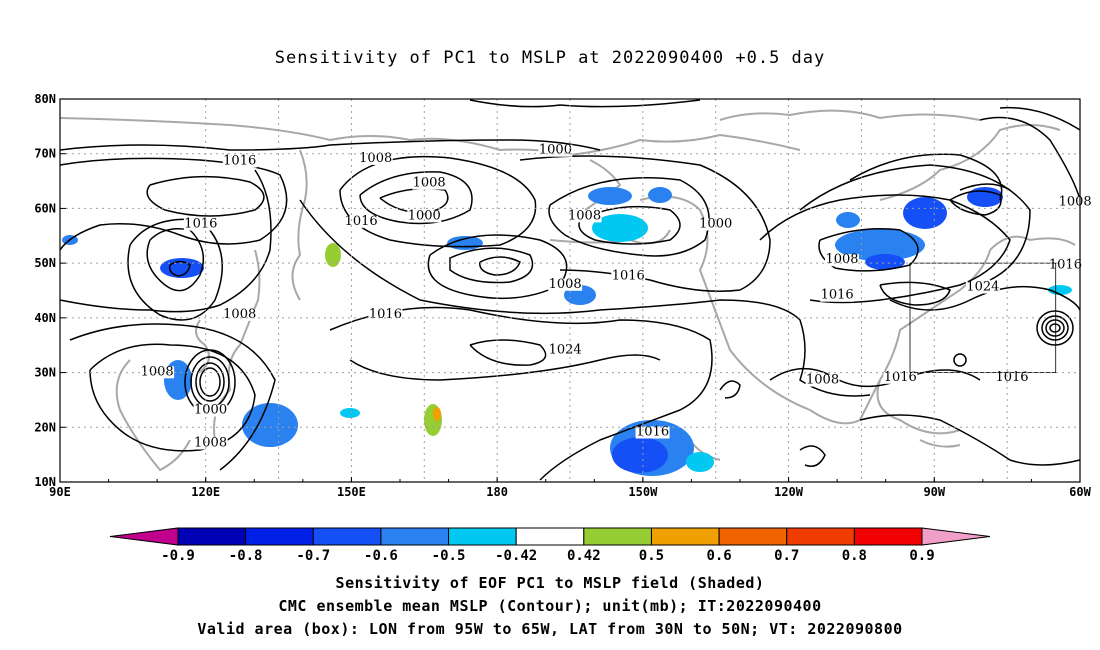  What do you see at coordinates (45, 482) in the screenshot?
I see `lat-tick-label: 10N` at bounding box center [45, 482].